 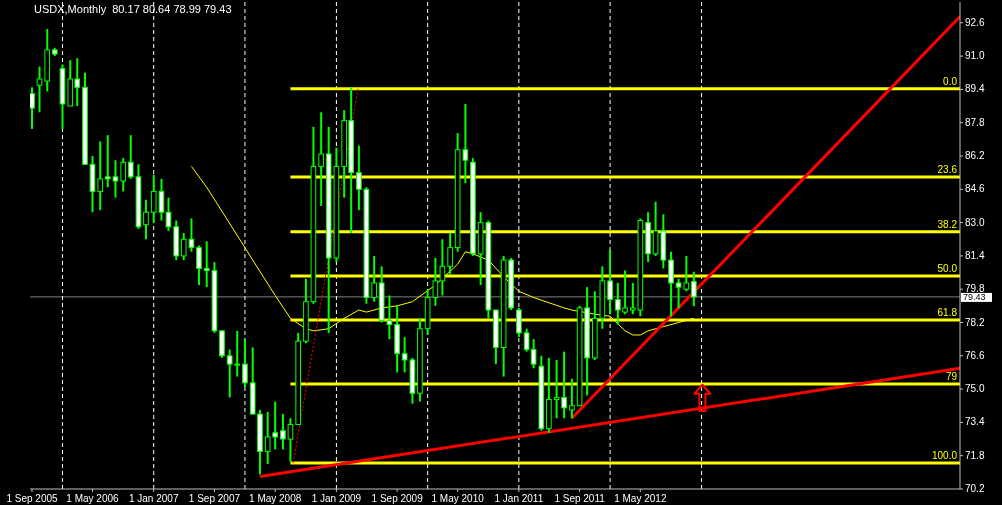 I want to click on x-tick-label: 1 May 2008, so click(x=275, y=498).